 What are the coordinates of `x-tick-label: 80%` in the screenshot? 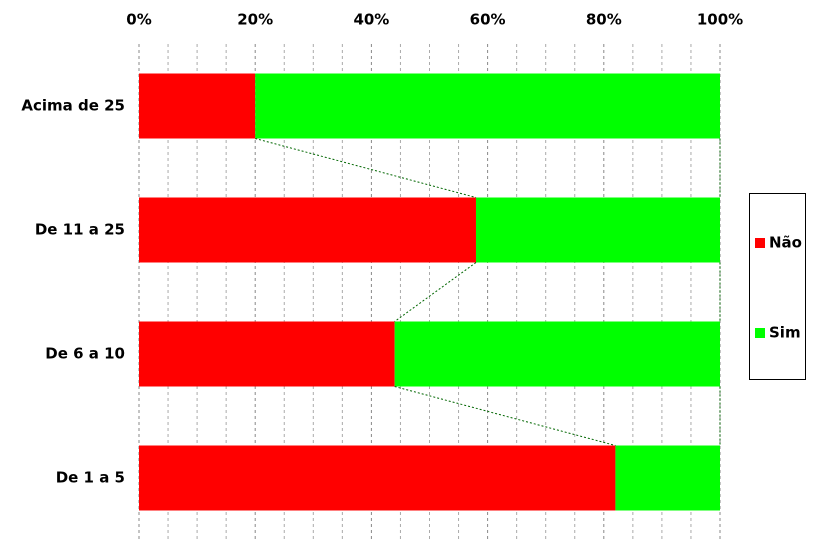 It's located at (604, 20).